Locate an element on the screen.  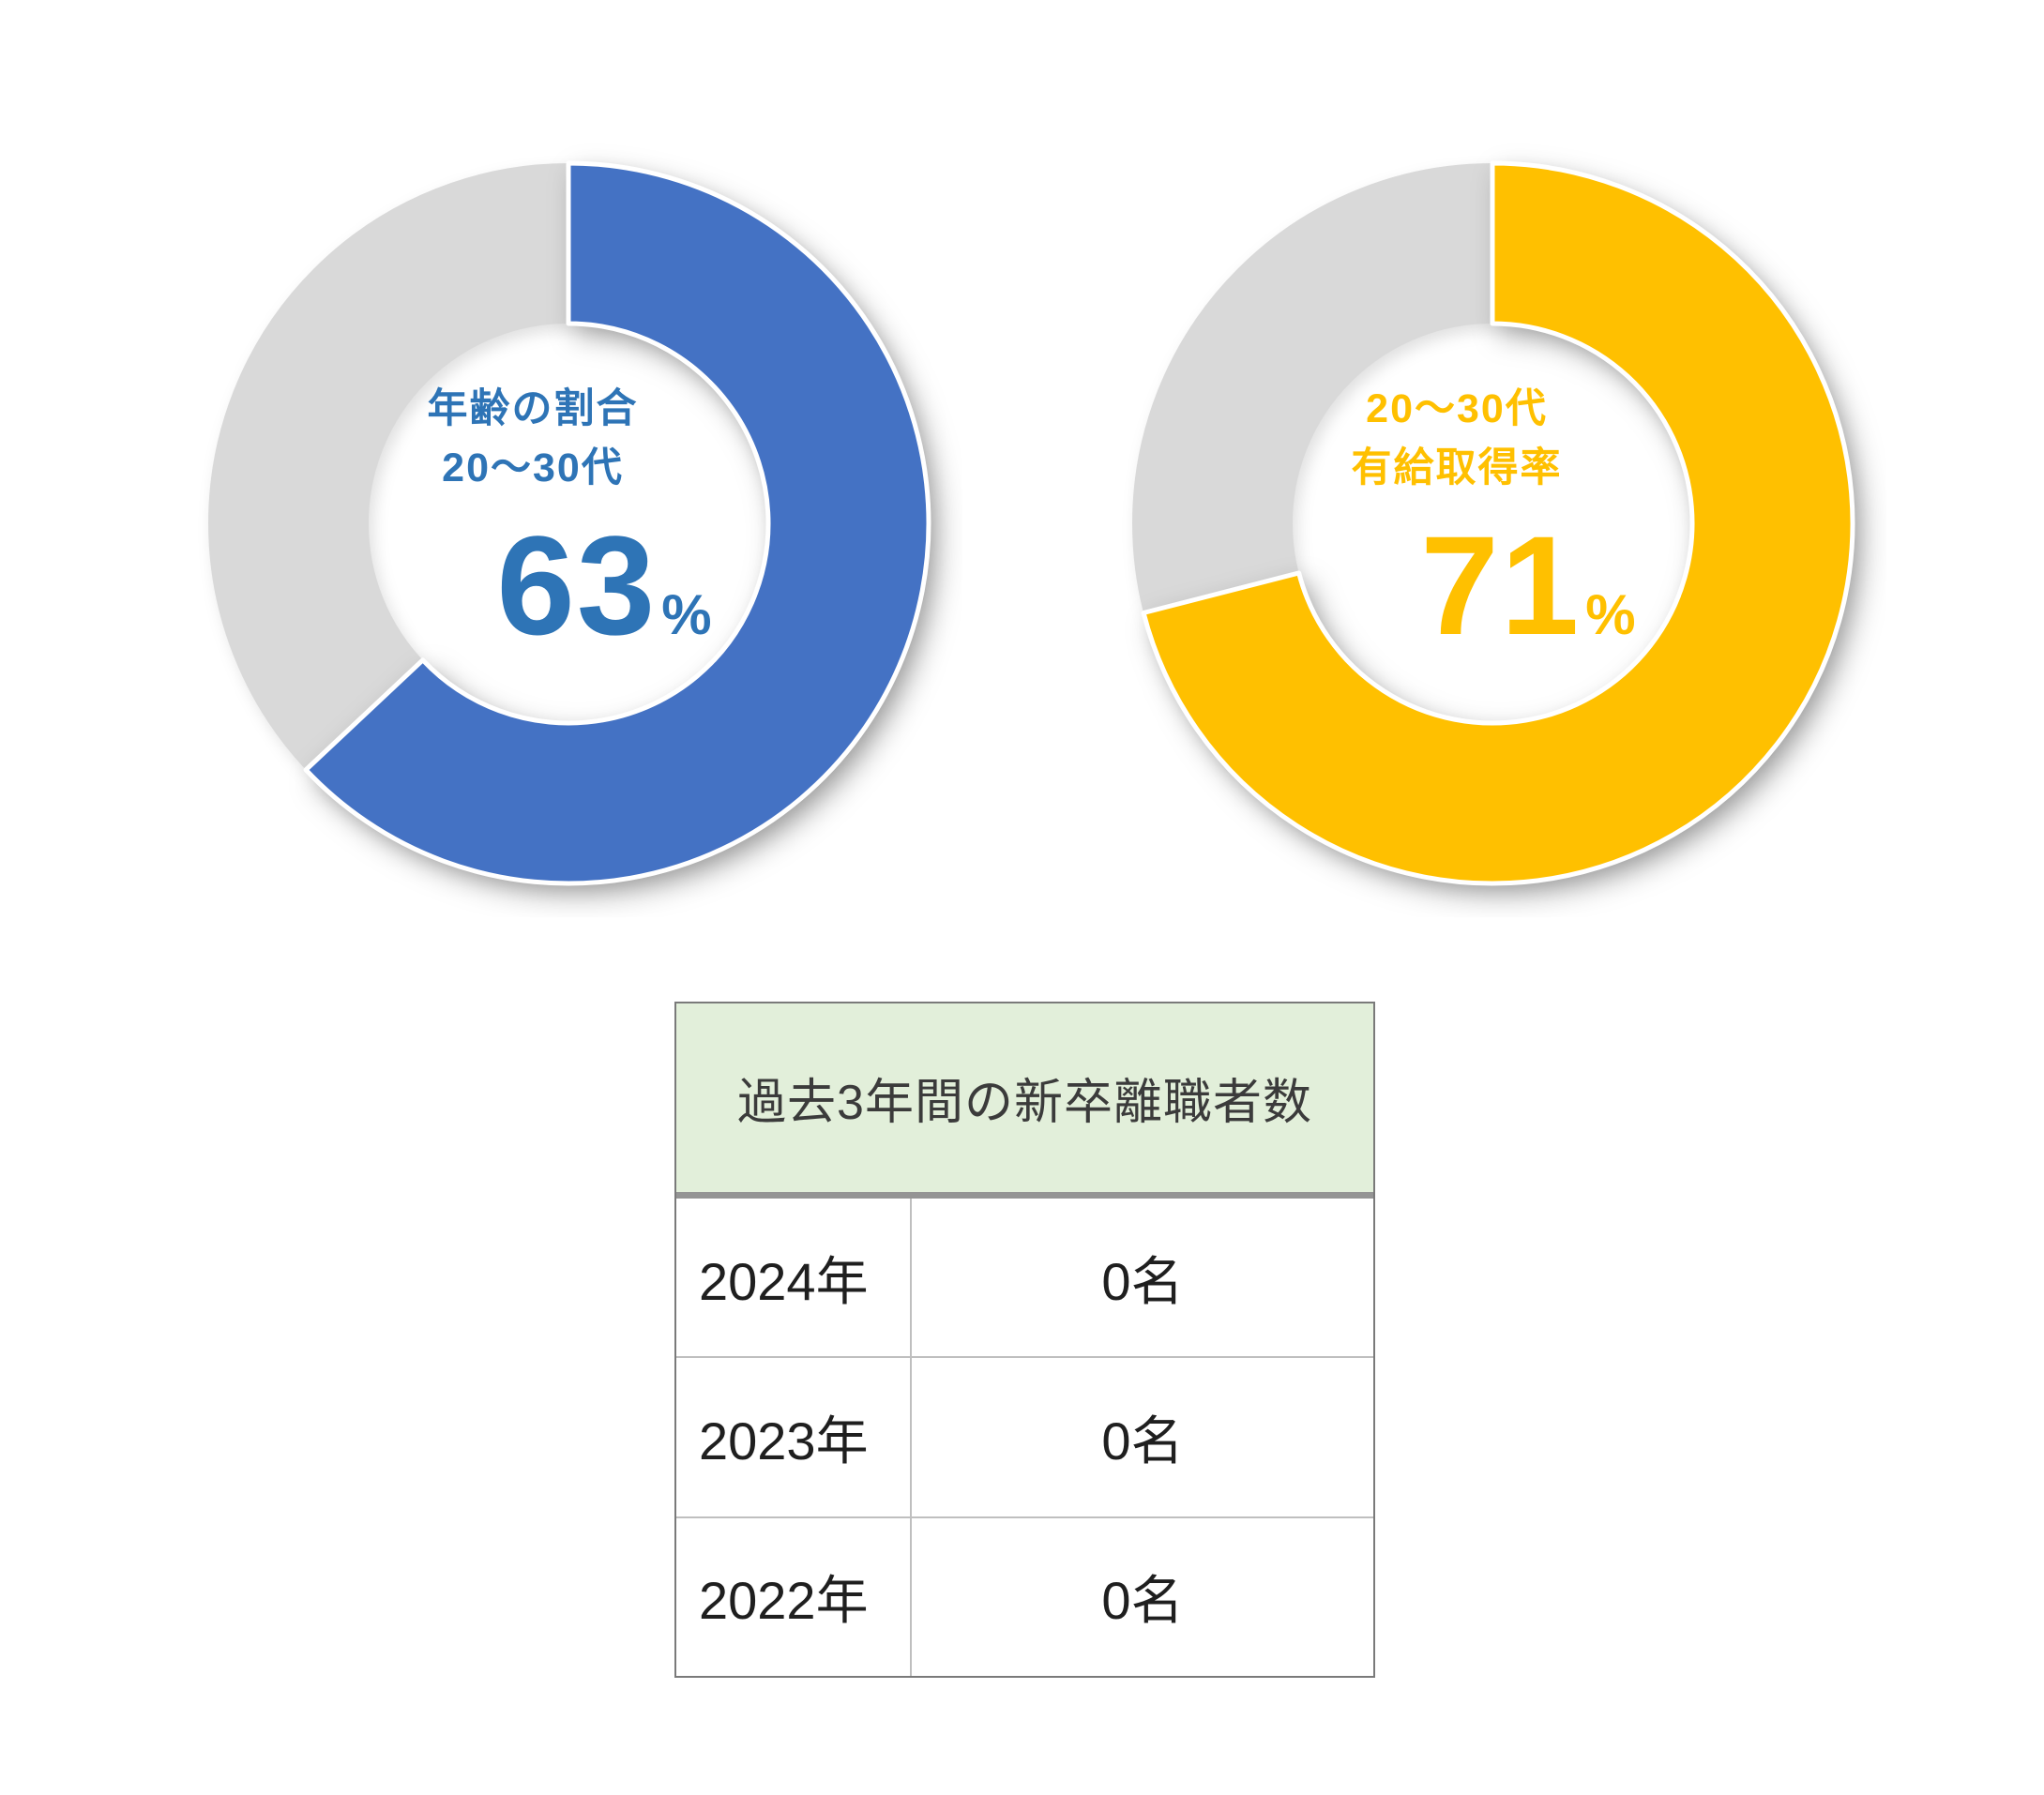
age-ratio-percent-sign: % is located at coordinates (686, 614).